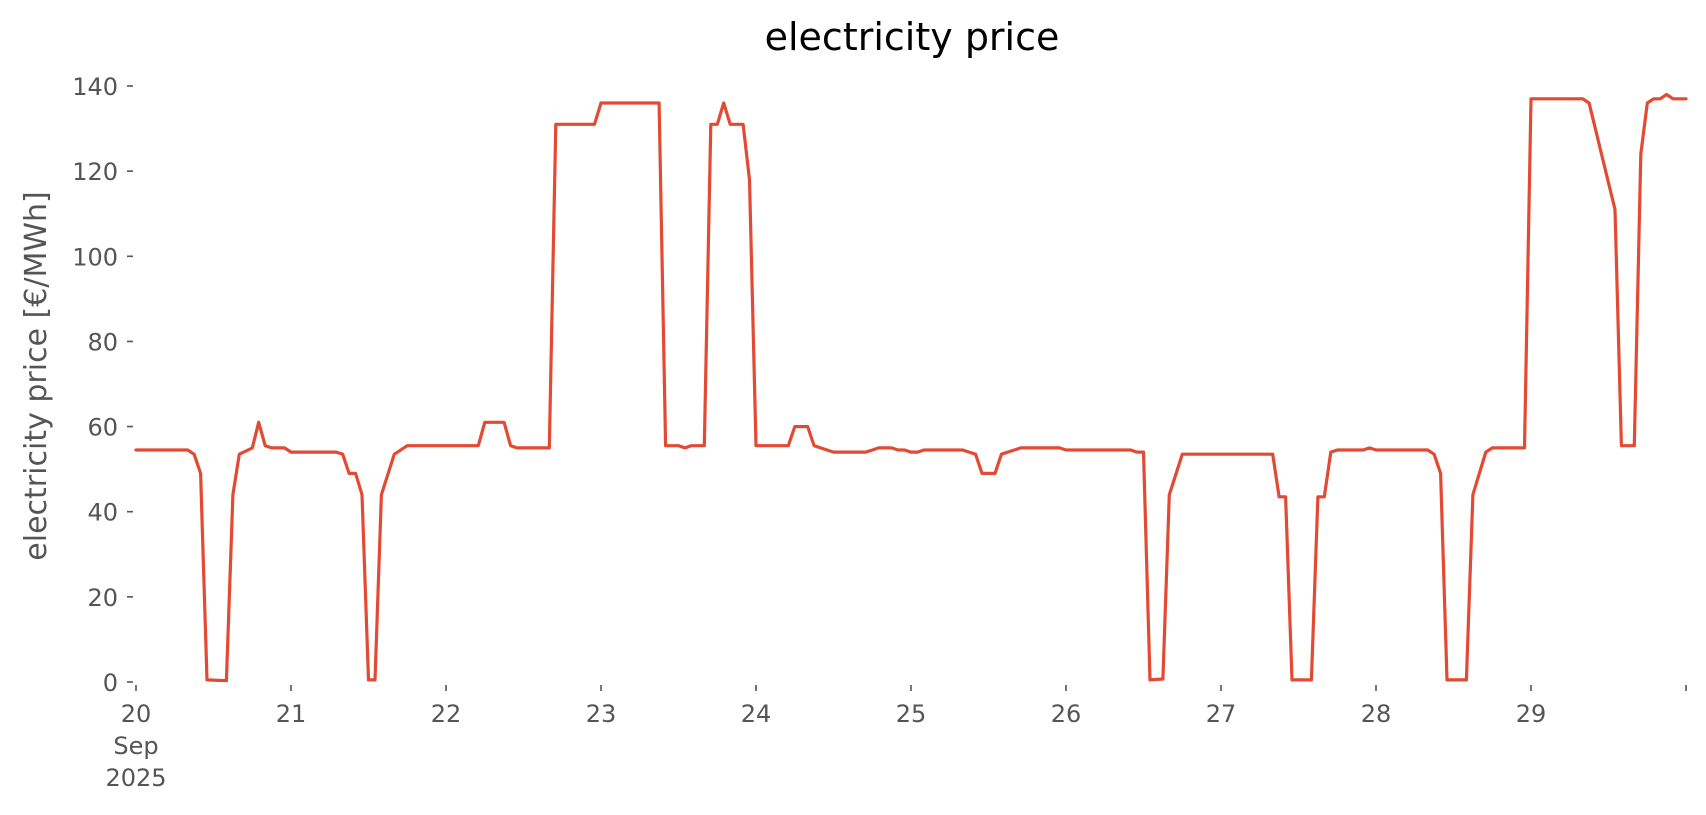 The image size is (1706, 815). I want to click on x-tick-label: 23, so click(601, 714).